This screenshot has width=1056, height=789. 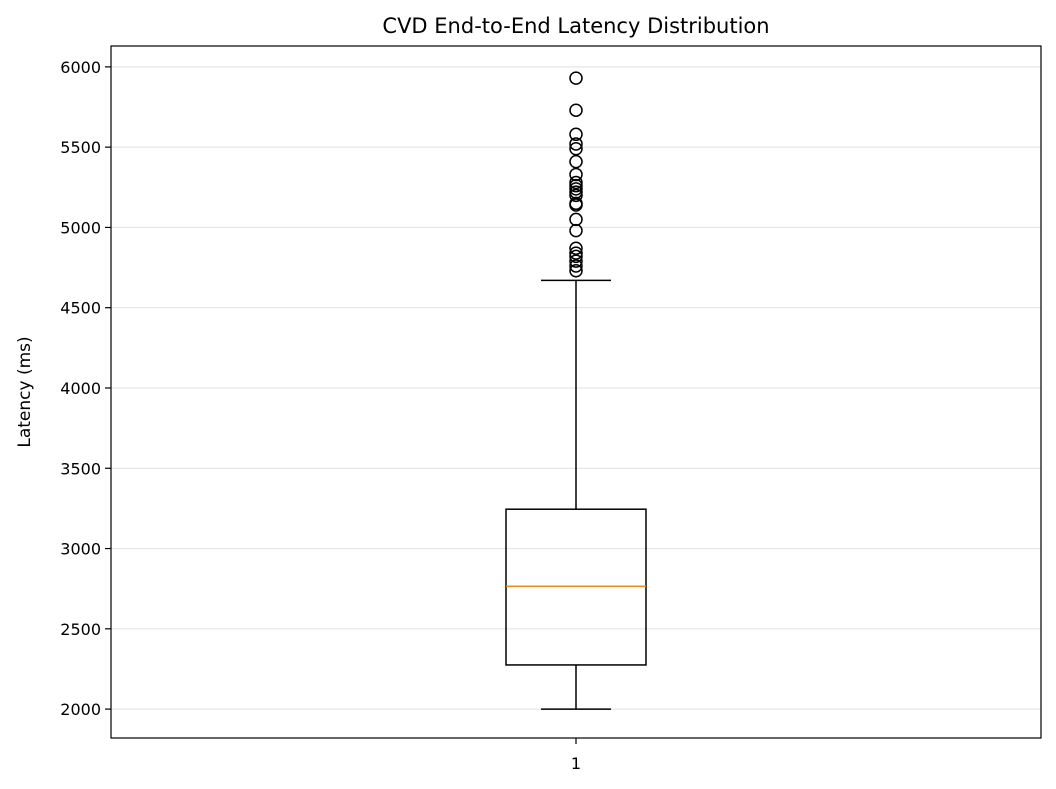 What do you see at coordinates (25, 391) in the screenshot?
I see `y-axis-label: Latency (ms)` at bounding box center [25, 391].